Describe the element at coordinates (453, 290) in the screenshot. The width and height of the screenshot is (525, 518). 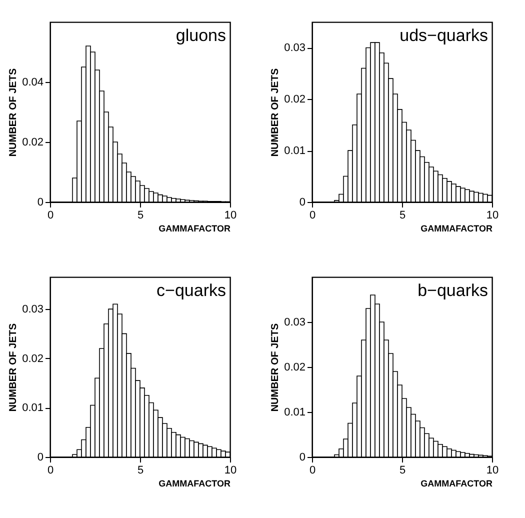
I see `annotation: b−quarks` at that location.